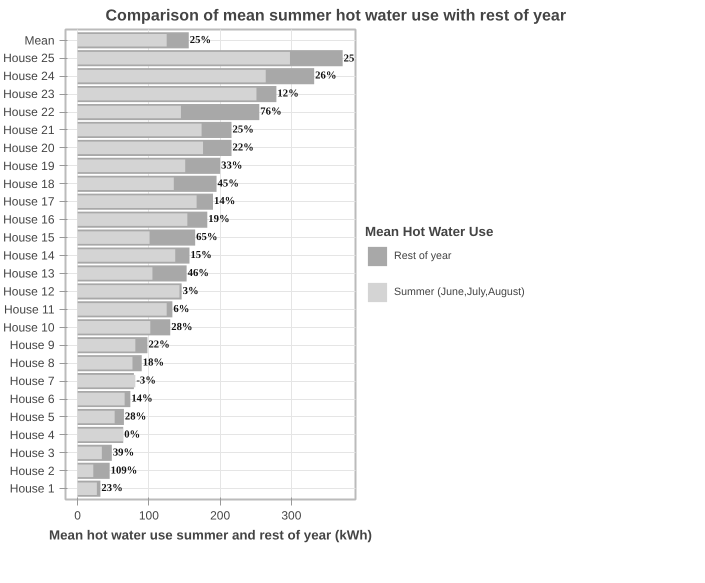 This screenshot has height=583, width=705. What do you see at coordinates (29, 129) in the screenshot?
I see `y-tick-label: House 21` at bounding box center [29, 129].